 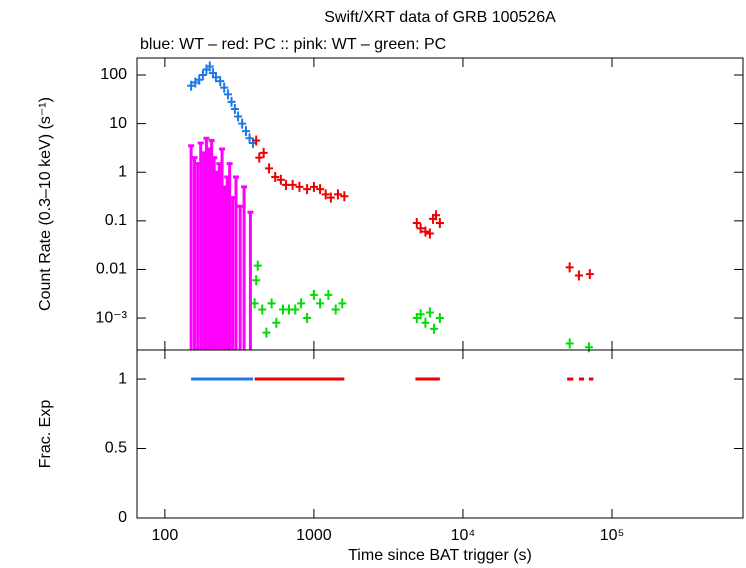 What do you see at coordinates (116, 448) in the screenshot?
I see `y-tick-label: 0.5` at bounding box center [116, 448].